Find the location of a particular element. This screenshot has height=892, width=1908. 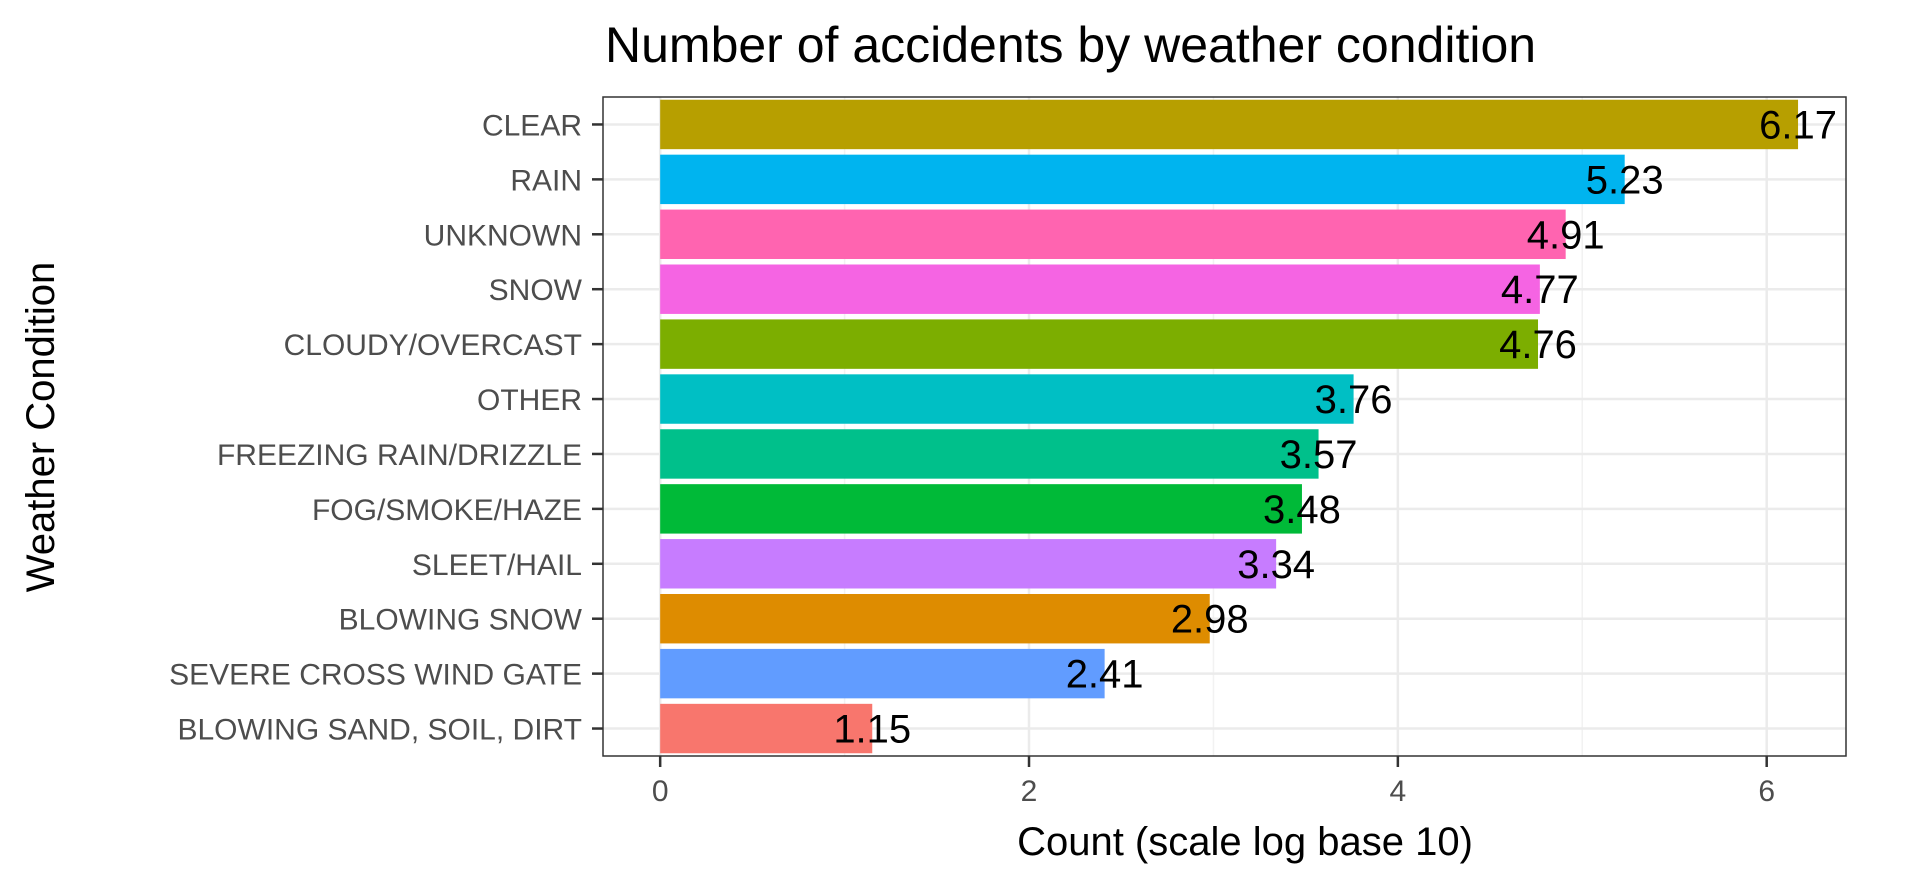

x-axis: 0 2 4 6 is located at coordinates (1213, 782).